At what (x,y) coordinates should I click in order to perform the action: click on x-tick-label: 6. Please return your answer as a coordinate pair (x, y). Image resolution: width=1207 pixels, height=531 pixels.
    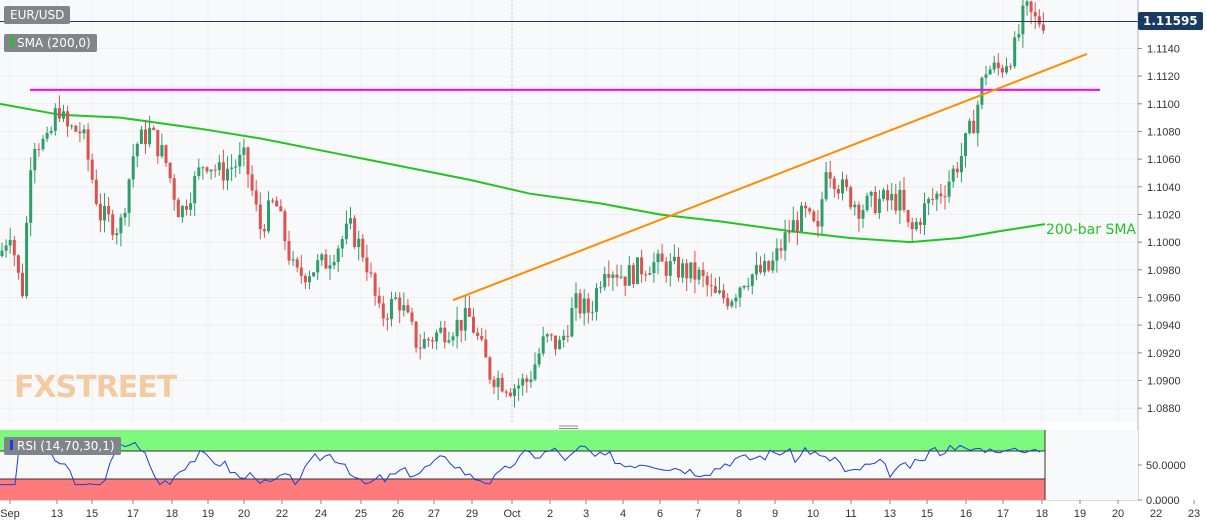
    Looking at the image, I should click on (660, 514).